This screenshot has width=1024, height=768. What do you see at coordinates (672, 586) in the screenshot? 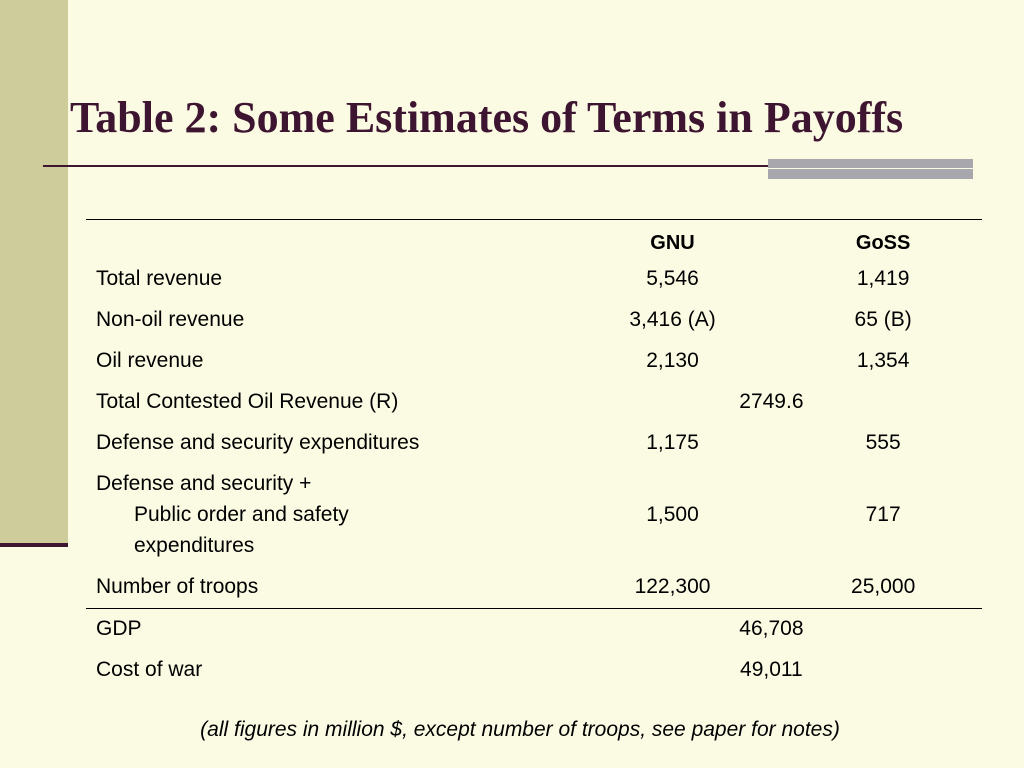
I see `cell-gnu-troops: 122,300` at bounding box center [672, 586].